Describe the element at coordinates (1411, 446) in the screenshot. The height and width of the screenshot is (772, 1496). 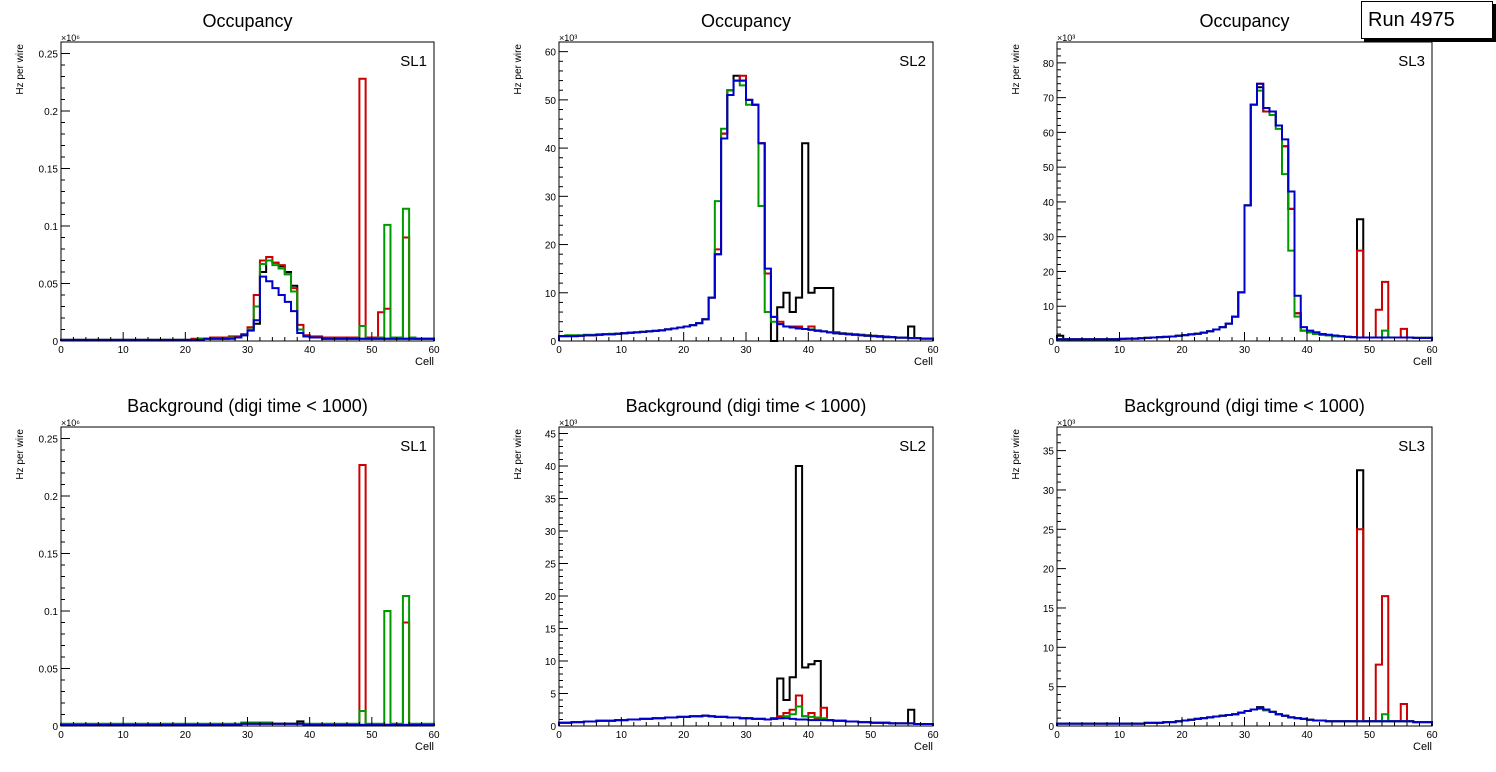
I see `superlayer-label: SL3` at that location.